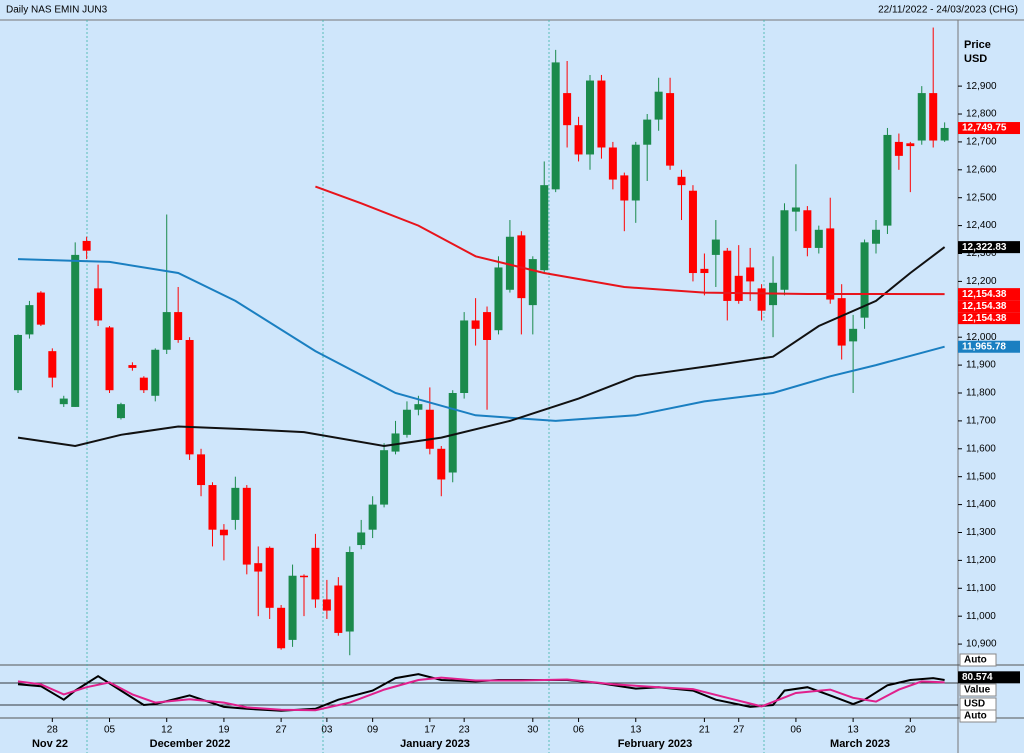  Describe the element at coordinates (981, 393) in the screenshot. I see `y-tick-label: 11,800` at that location.